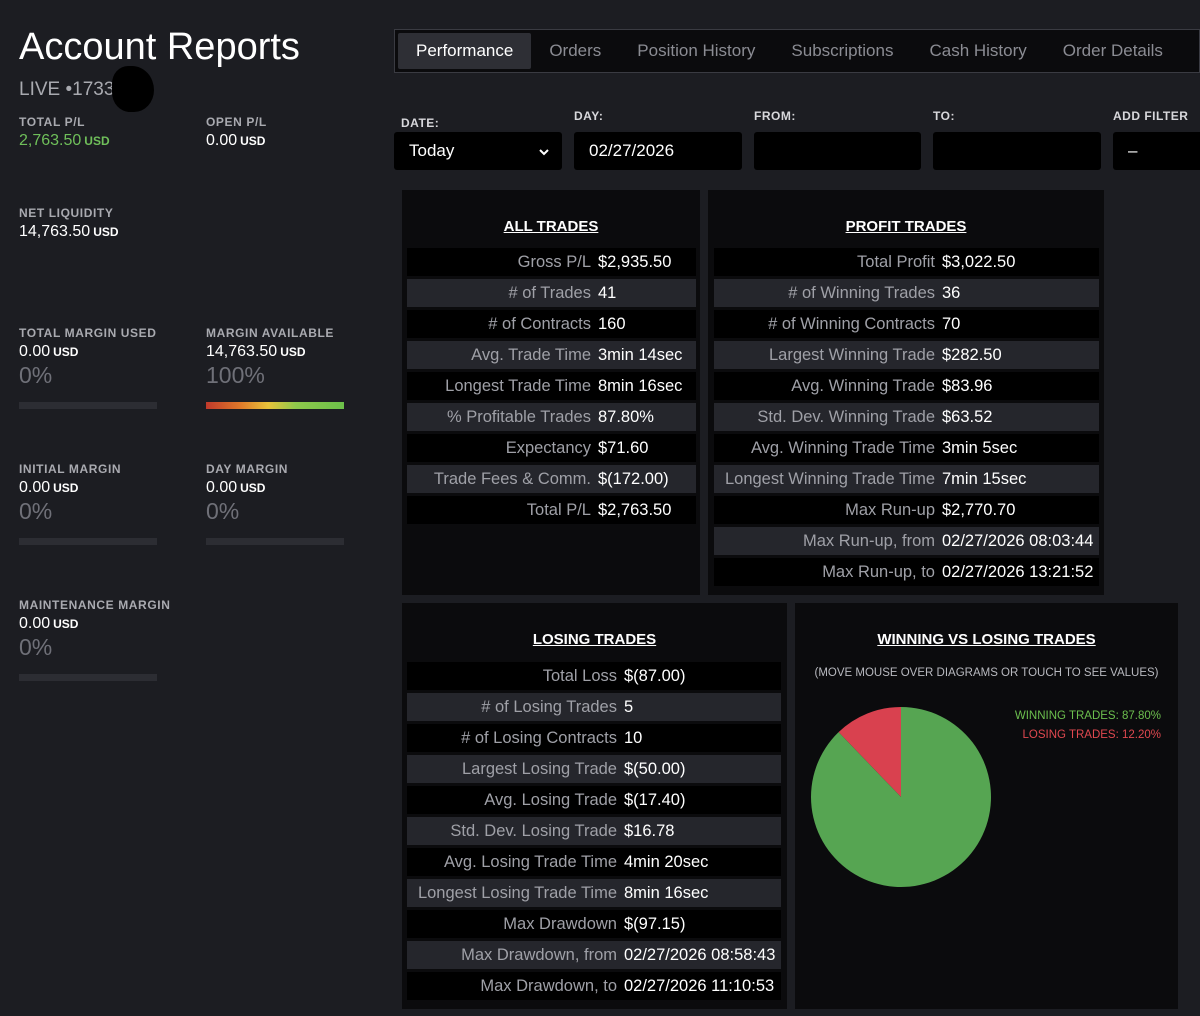 Image resolution: width=1200 pixels, height=1016 pixels. What do you see at coordinates (612, 324) in the screenshot?
I see `stat-row-value: 160` at bounding box center [612, 324].